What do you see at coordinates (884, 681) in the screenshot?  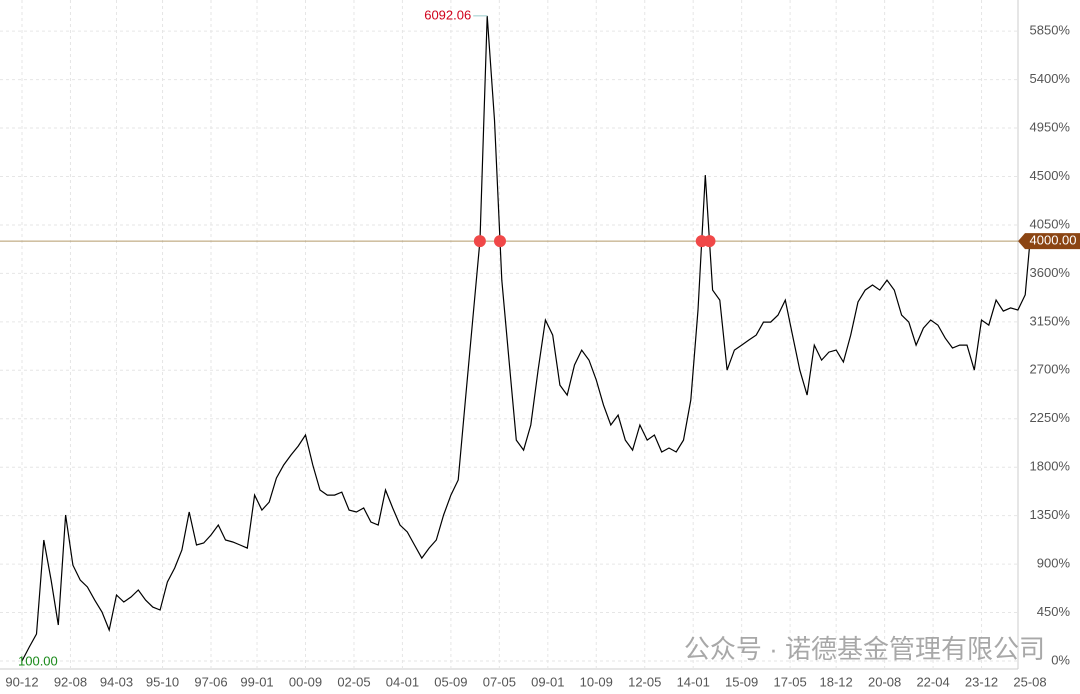 I see `x-tick-label: 20-08` at bounding box center [884, 681].